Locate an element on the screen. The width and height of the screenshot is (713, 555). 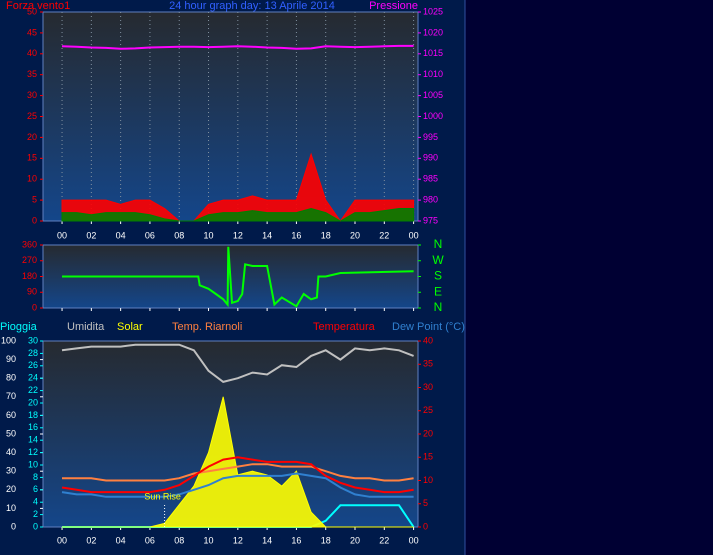
y3-tick-label: 30 is located at coordinates (33, 340).